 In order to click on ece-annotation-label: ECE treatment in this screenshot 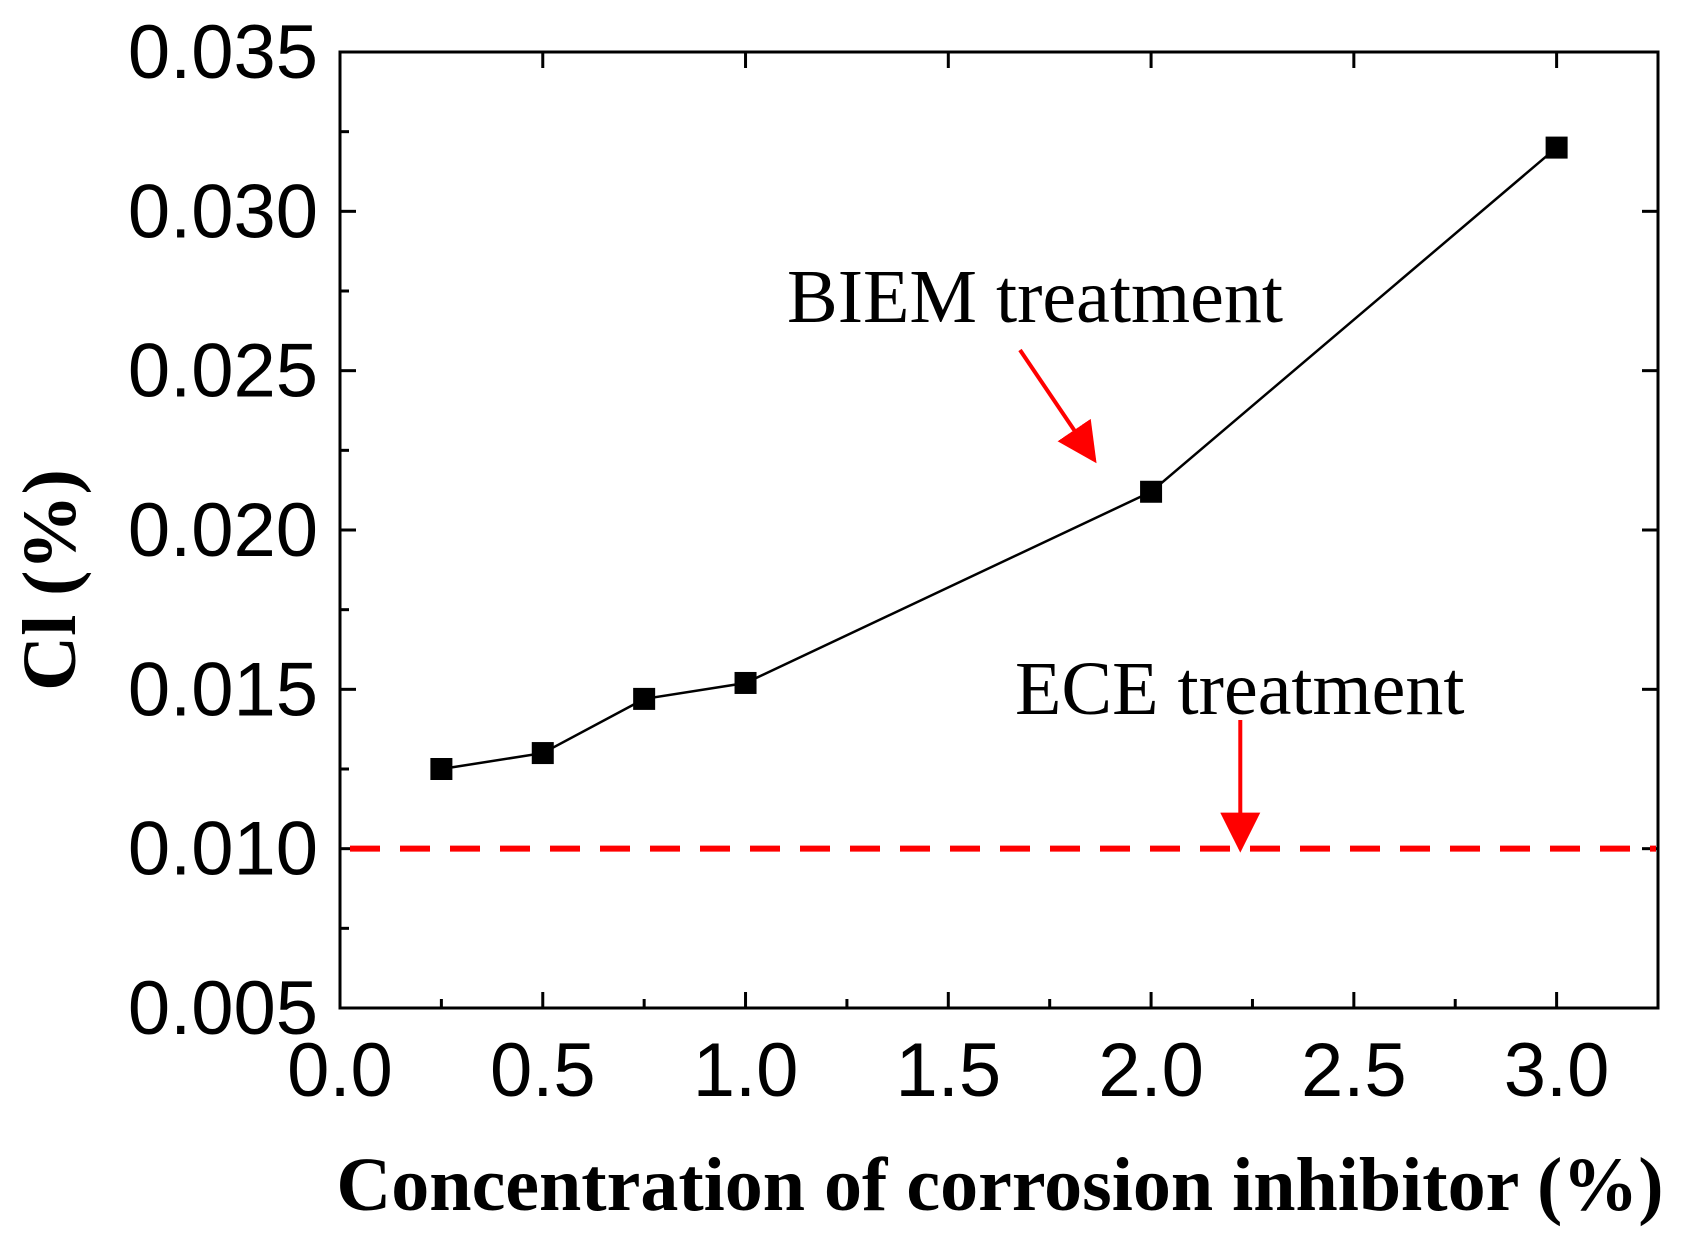, I will do `click(1240, 689)`.